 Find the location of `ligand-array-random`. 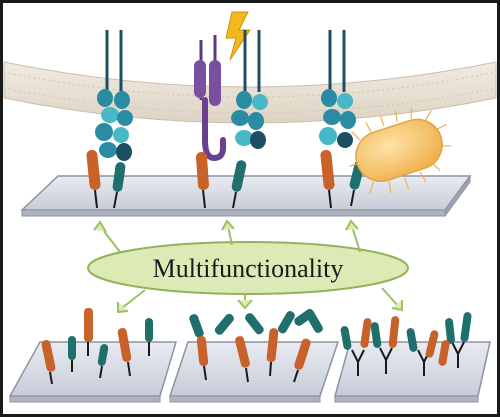

ligand-array-random is located at coordinates (97, 346).